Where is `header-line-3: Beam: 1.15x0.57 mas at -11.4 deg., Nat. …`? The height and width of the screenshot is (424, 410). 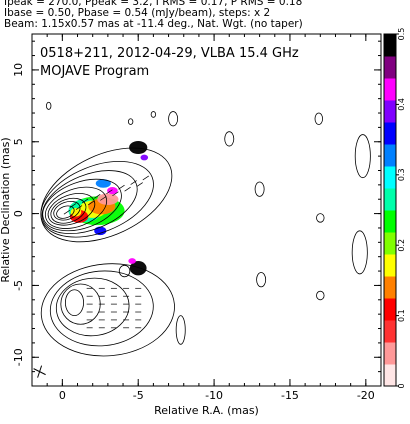 header-line-3: Beam: 1.15x0.57 mas at -11.4 deg., Nat. … is located at coordinates (153, 24).